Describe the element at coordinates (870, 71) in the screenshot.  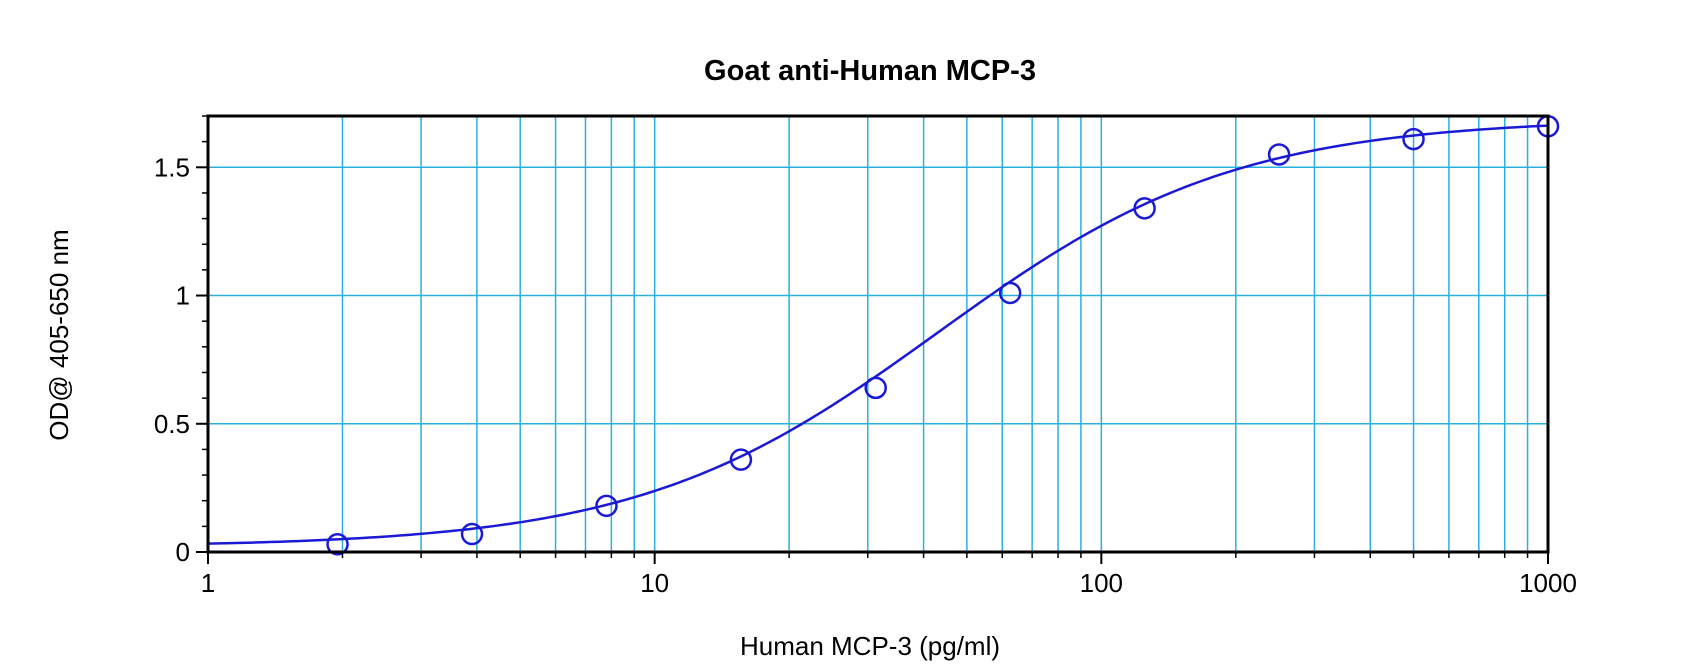
I see `chart-title: Goat anti-Human MCP-3` at that location.